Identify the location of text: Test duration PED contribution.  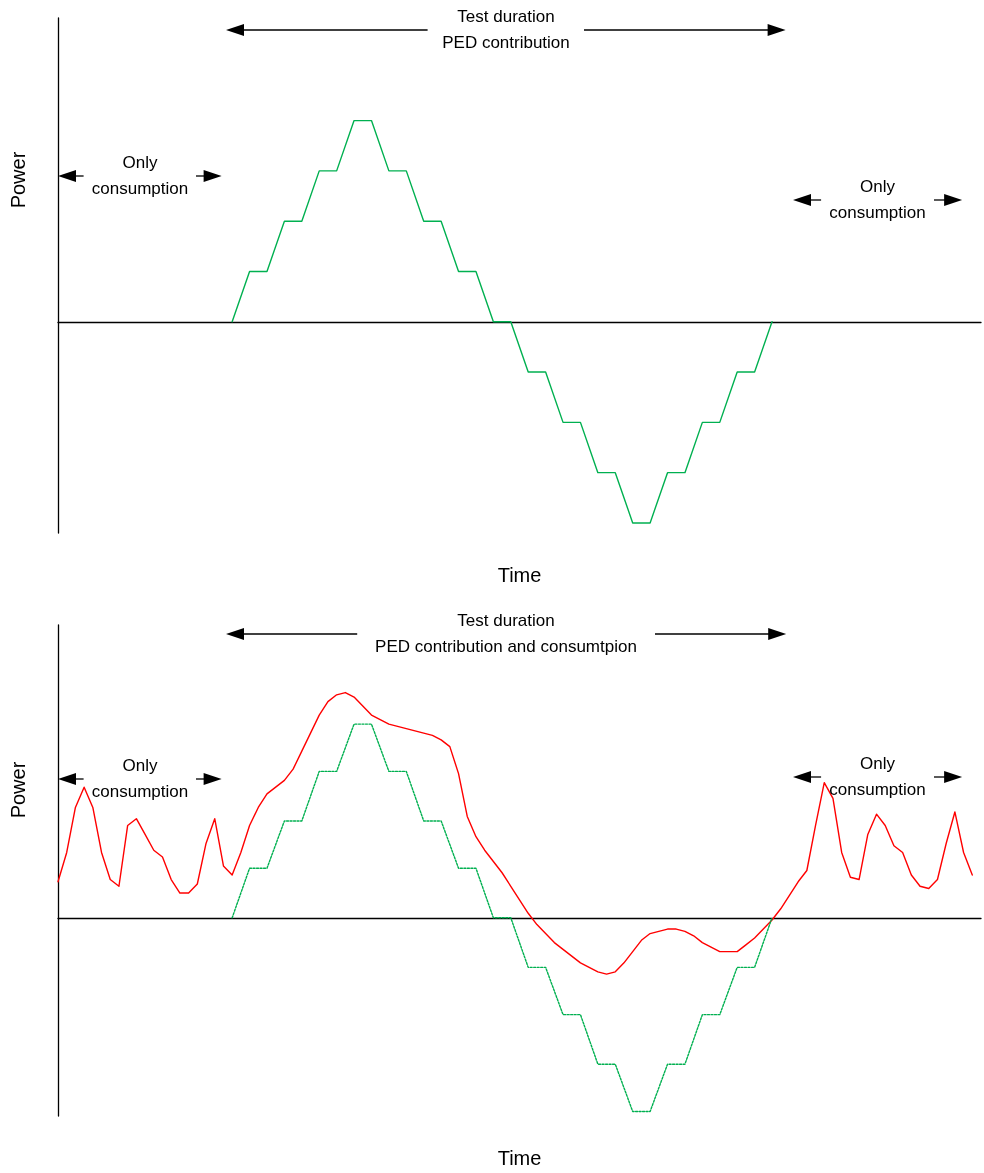
(506, 30).